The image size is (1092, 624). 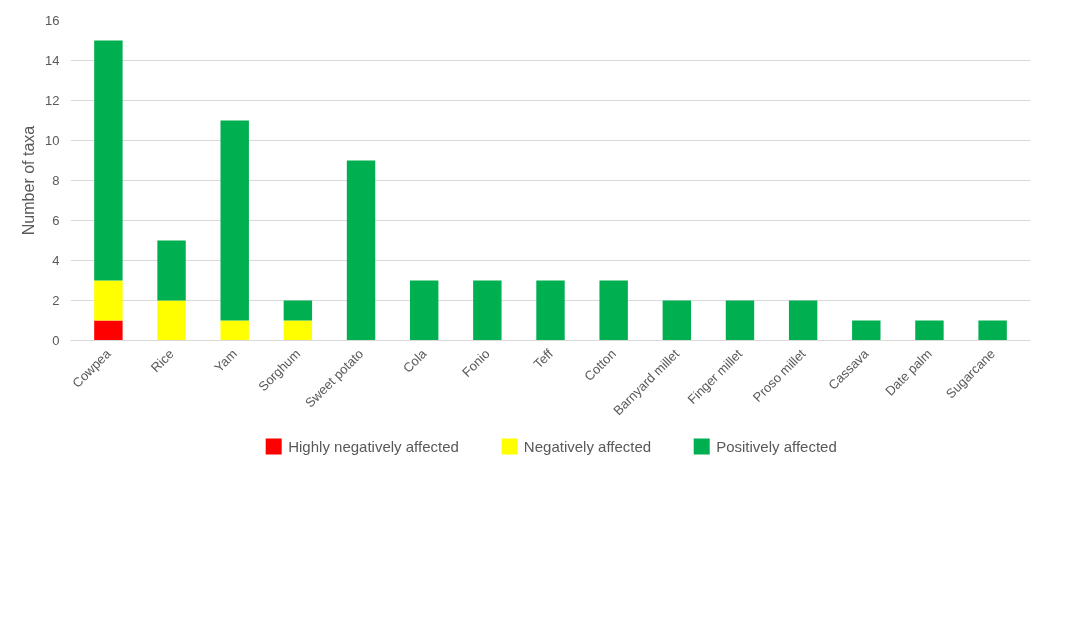 What do you see at coordinates (52, 100) in the screenshot?
I see `y-tick-label: 12` at bounding box center [52, 100].